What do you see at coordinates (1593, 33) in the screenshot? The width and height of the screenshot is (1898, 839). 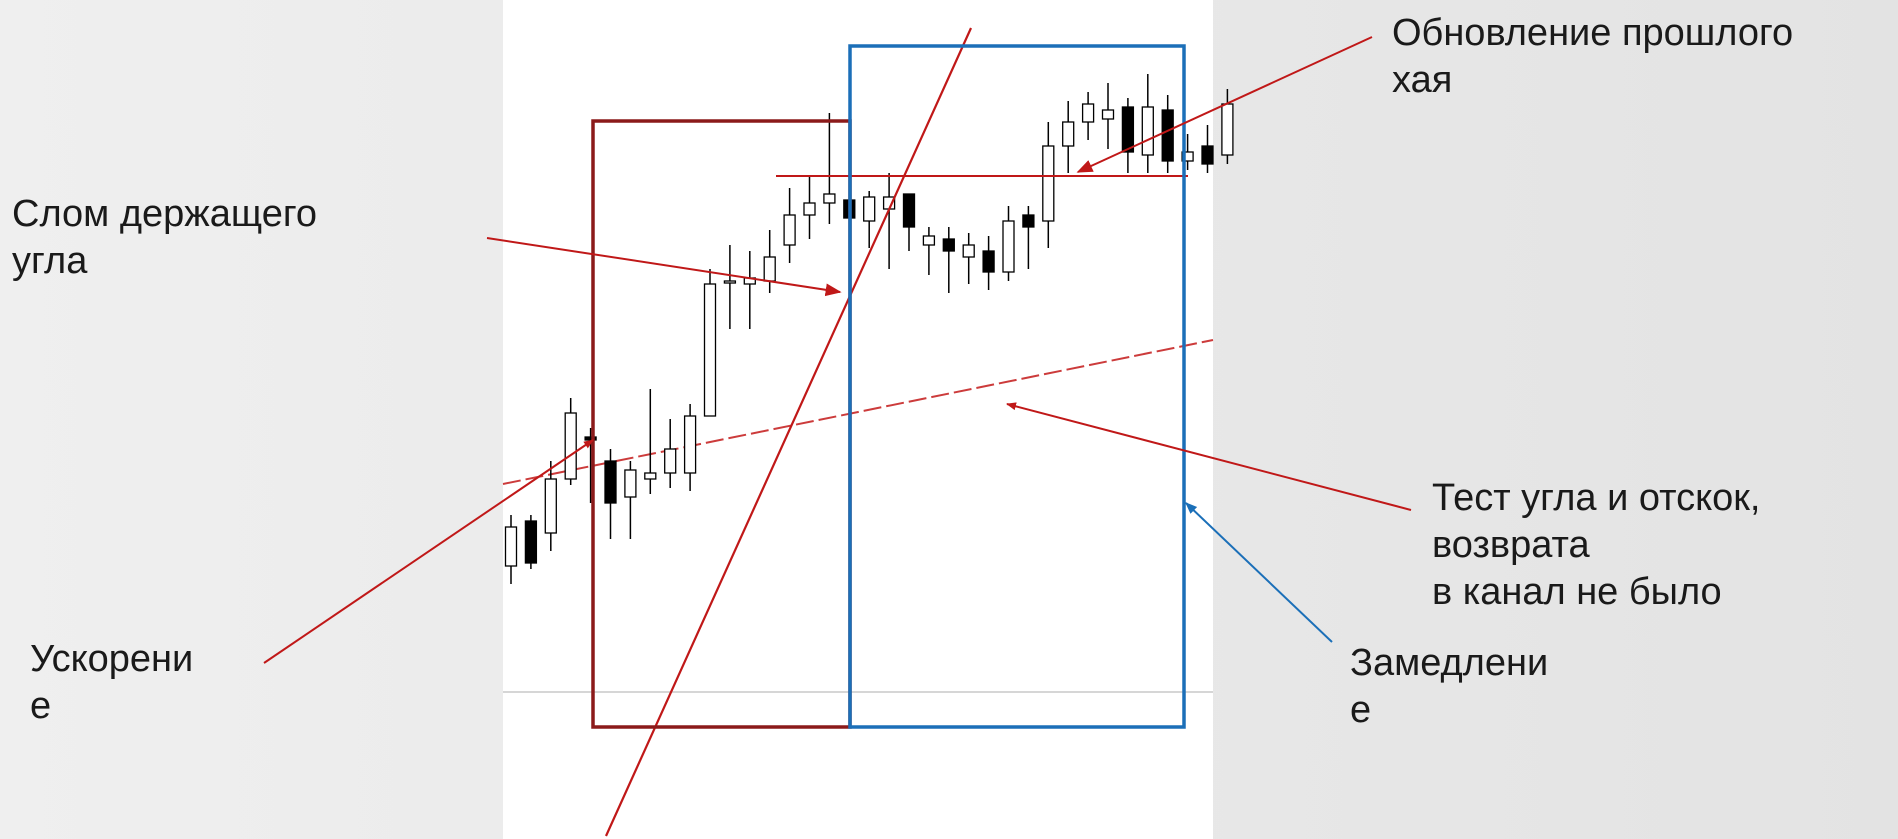 I see `prior-high-label-line: Обновление прошлого` at bounding box center [1593, 33].